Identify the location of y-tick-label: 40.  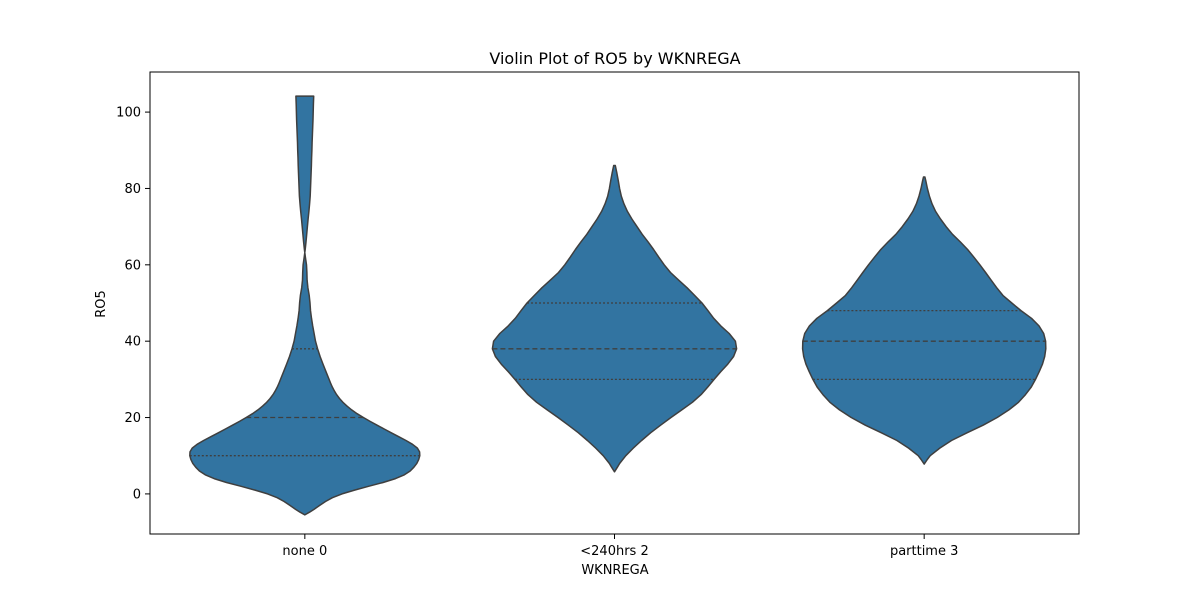
(132, 342).